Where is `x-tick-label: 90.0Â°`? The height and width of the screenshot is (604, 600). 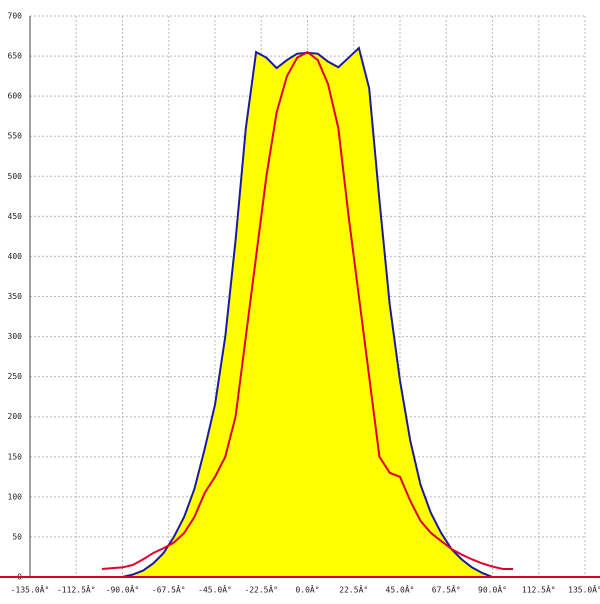
x-tick-label: 90.0Â° is located at coordinates (492, 589).